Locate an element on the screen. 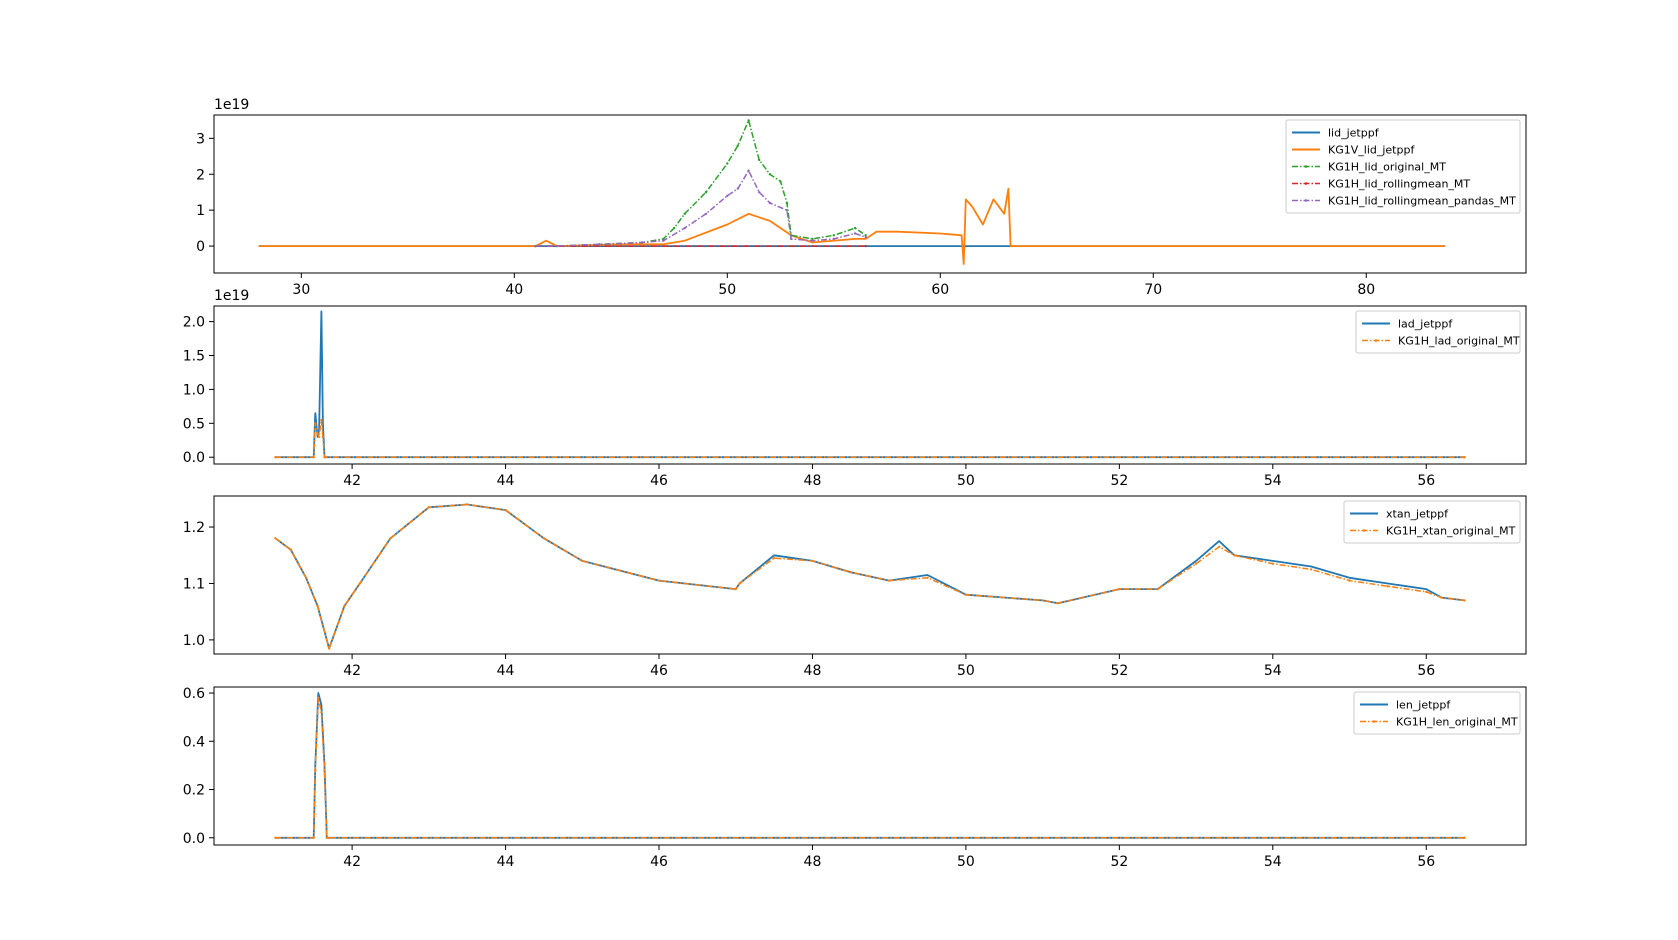  series-line-len_jetppf is located at coordinates (870, 765).